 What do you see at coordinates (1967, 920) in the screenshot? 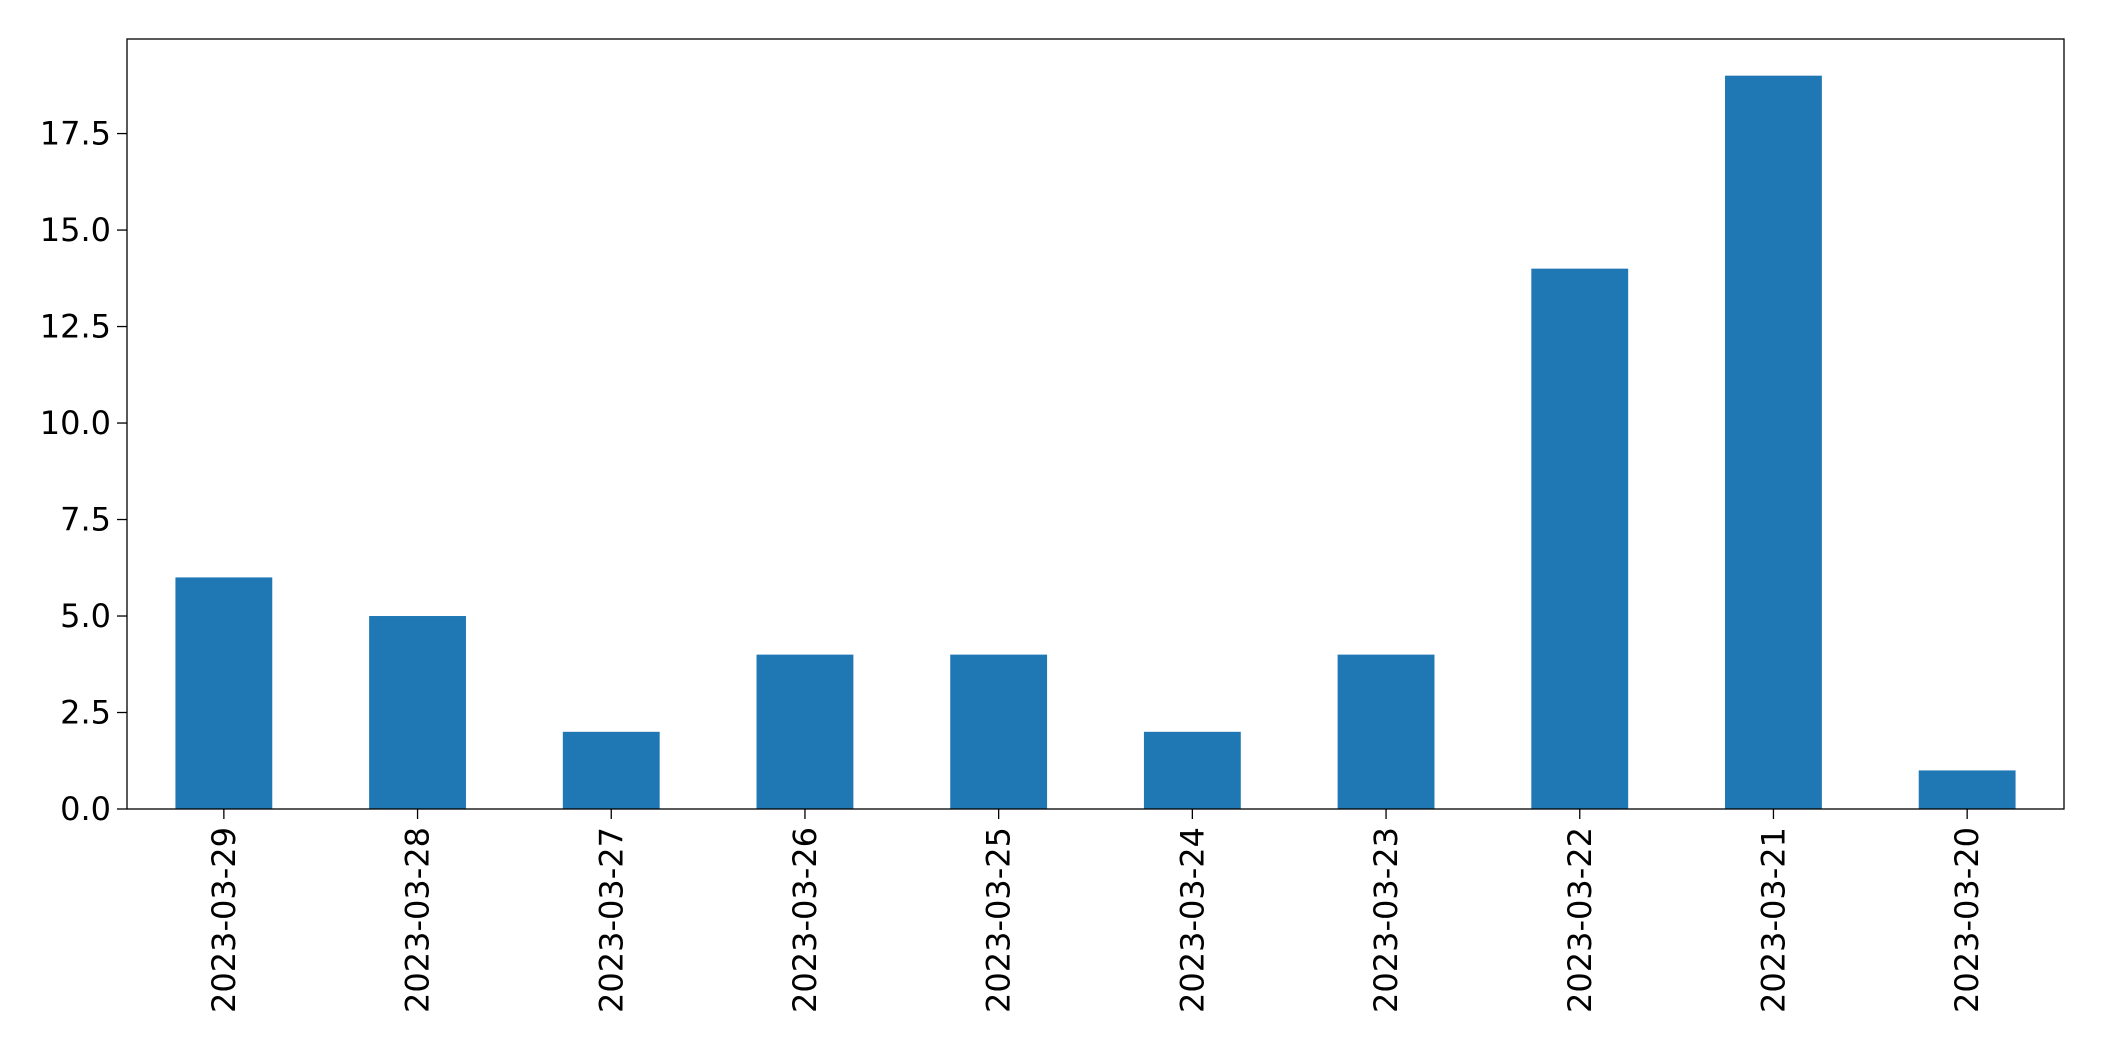
I see `x-tick-label: 2023-03-20` at bounding box center [1967, 920].